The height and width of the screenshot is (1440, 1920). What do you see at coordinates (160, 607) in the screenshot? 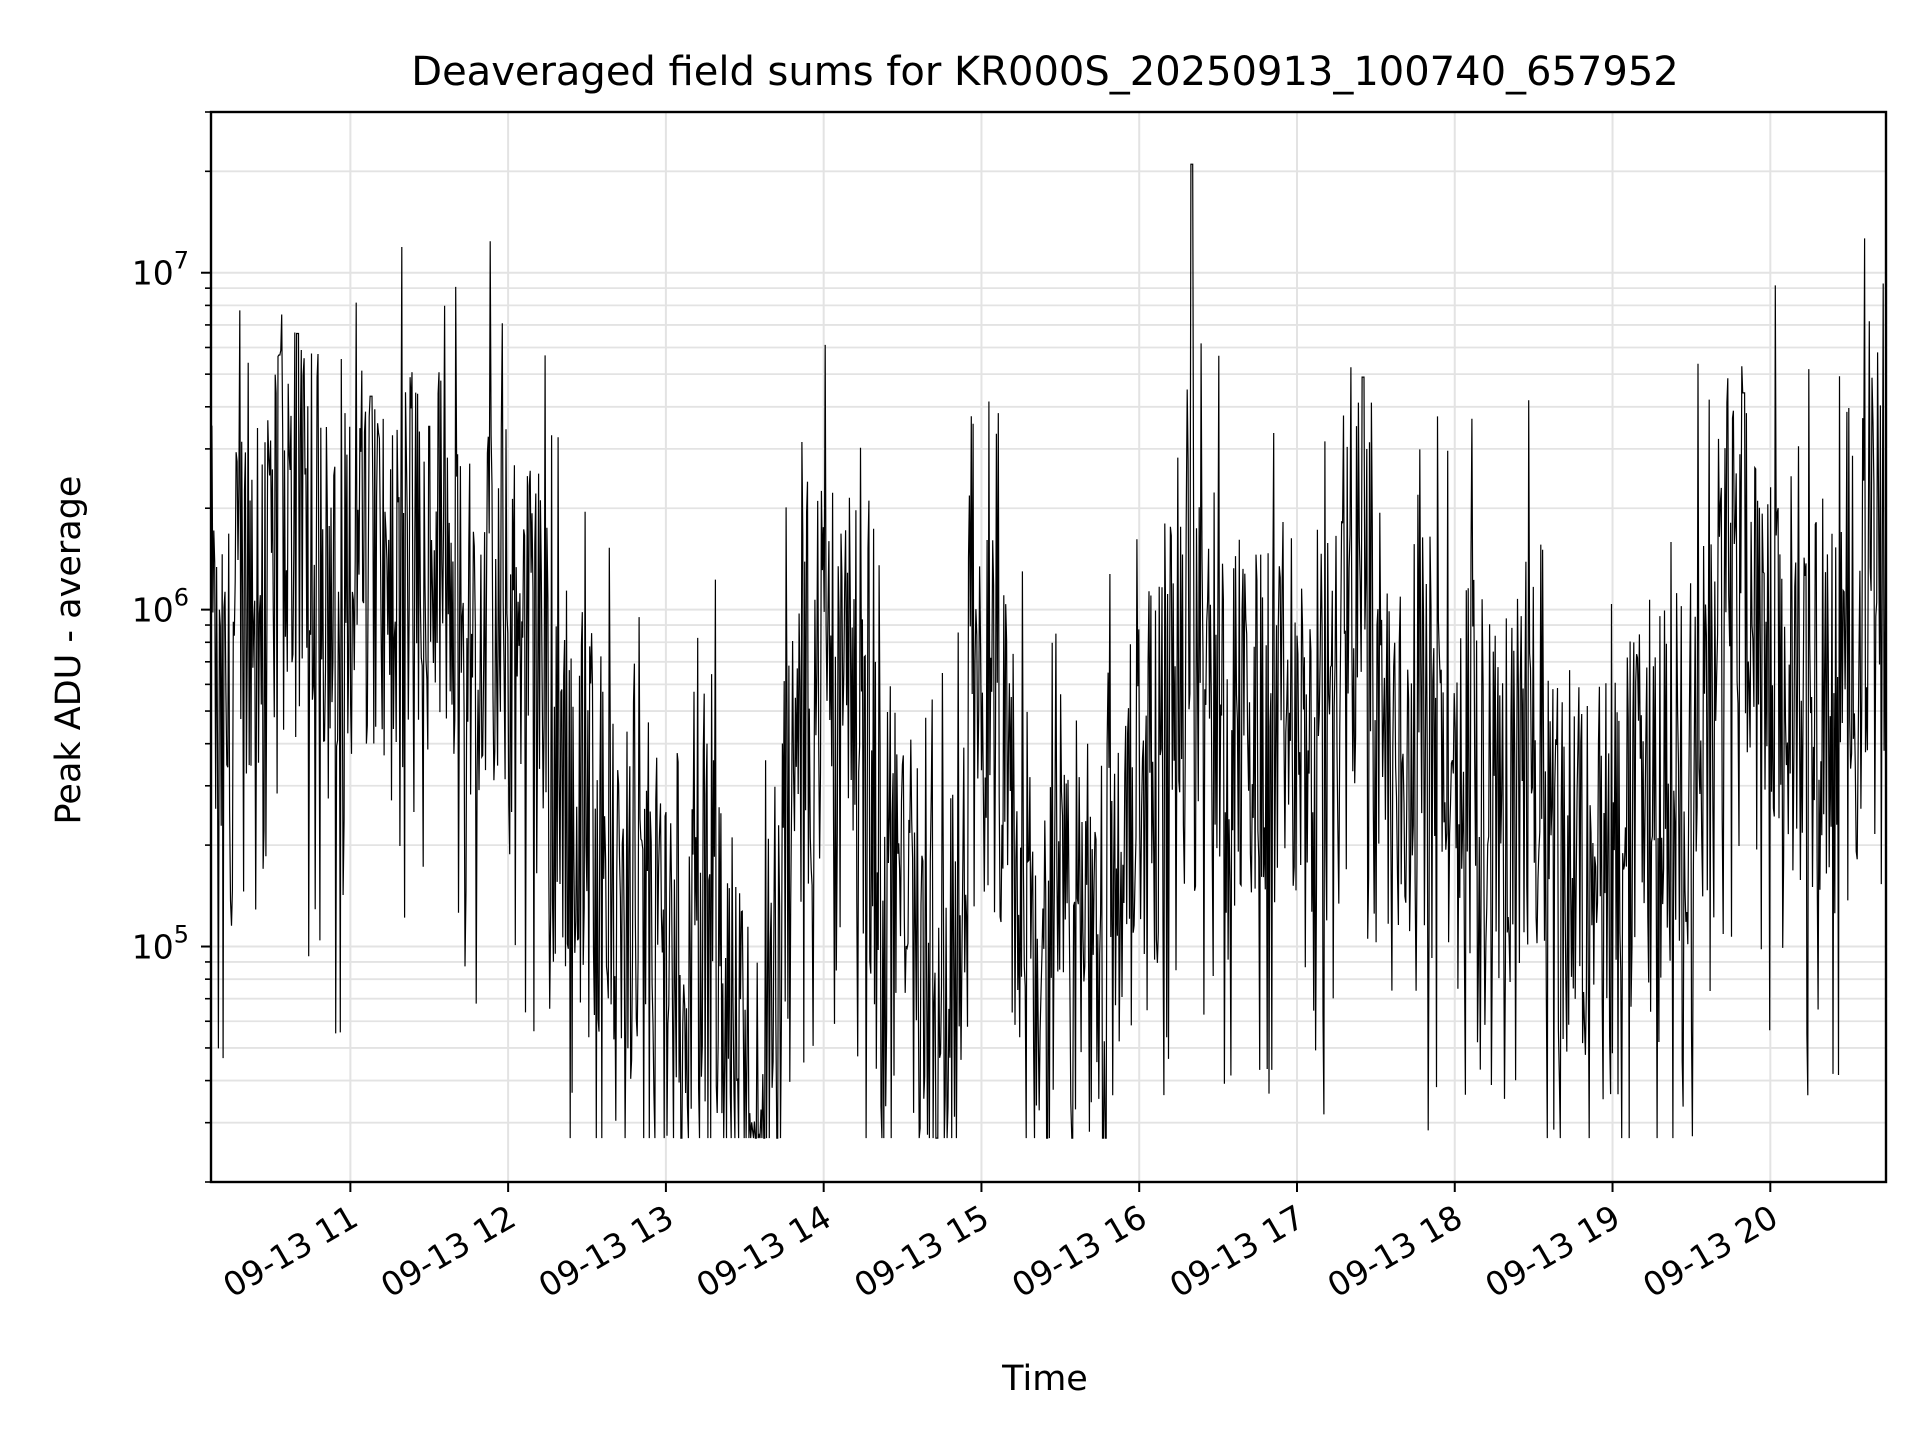
I see `y-tick-label: 10⁶` at bounding box center [160, 607].